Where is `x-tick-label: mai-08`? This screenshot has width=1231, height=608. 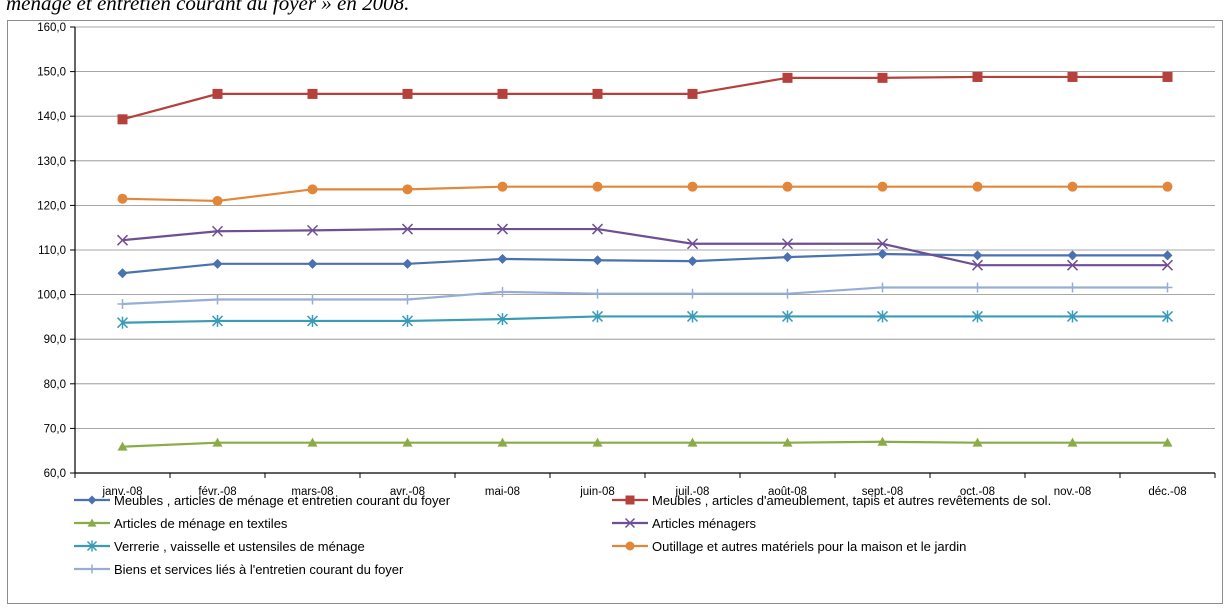 x-tick-label: mai-08 is located at coordinates (502, 492).